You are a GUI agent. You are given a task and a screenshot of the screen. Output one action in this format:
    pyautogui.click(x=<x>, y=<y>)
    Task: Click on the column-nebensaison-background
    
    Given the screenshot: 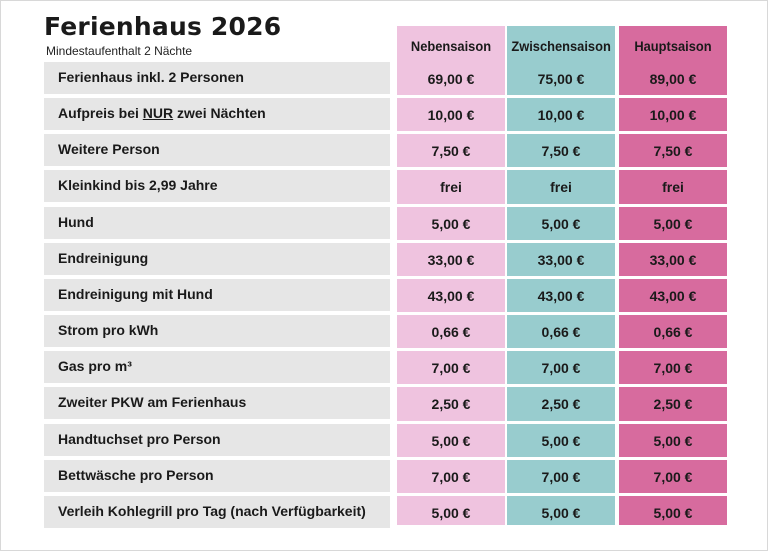 What is the action you would take?
    pyautogui.click(x=451, y=275)
    